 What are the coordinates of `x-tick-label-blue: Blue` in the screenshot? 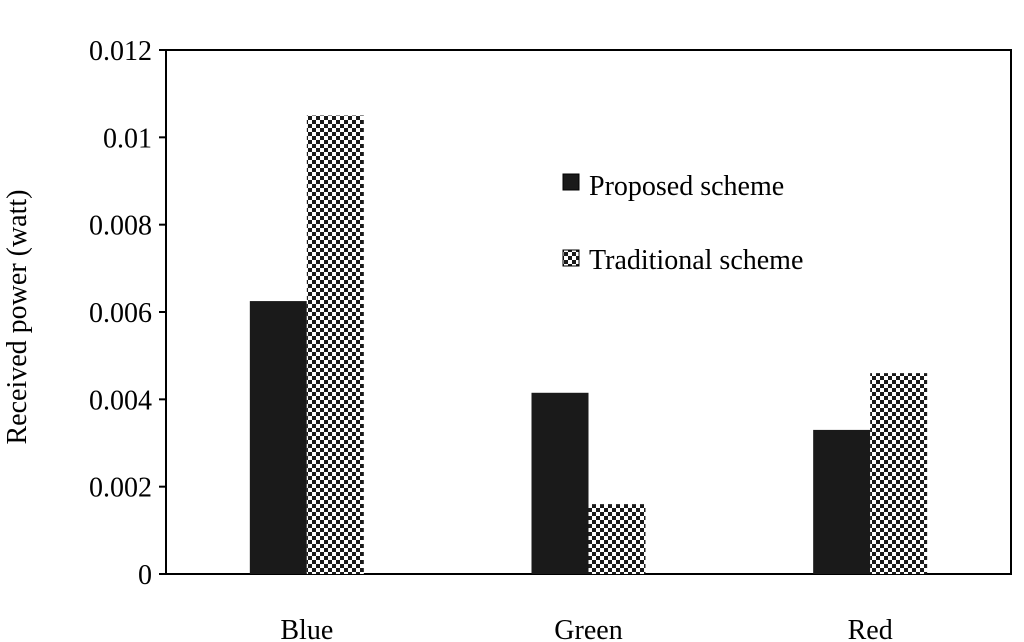 It's located at (306, 628).